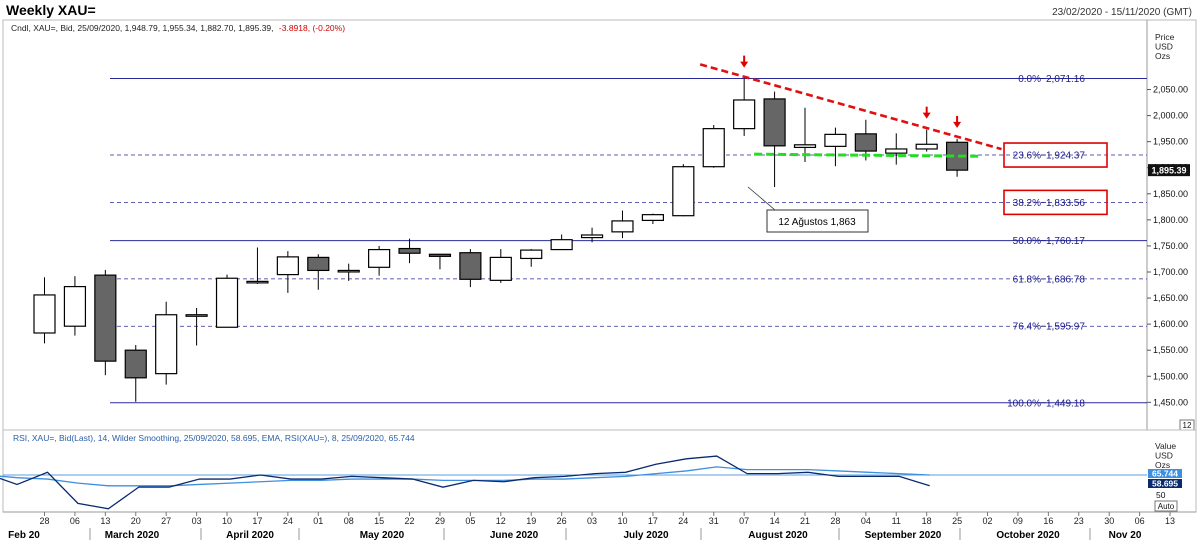  Describe the element at coordinates (1170, 246) in the screenshot. I see `price-tick-label: 1,750.00` at that location.